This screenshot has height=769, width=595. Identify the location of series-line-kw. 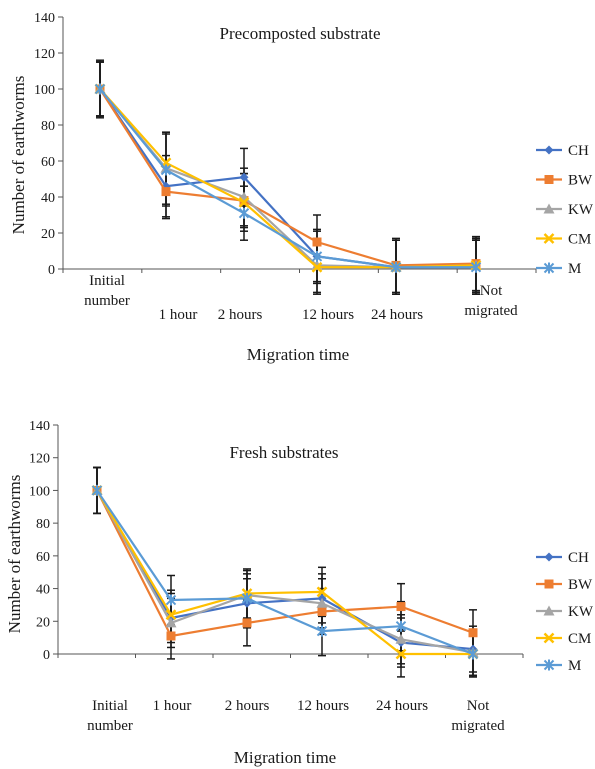
(285, 571).